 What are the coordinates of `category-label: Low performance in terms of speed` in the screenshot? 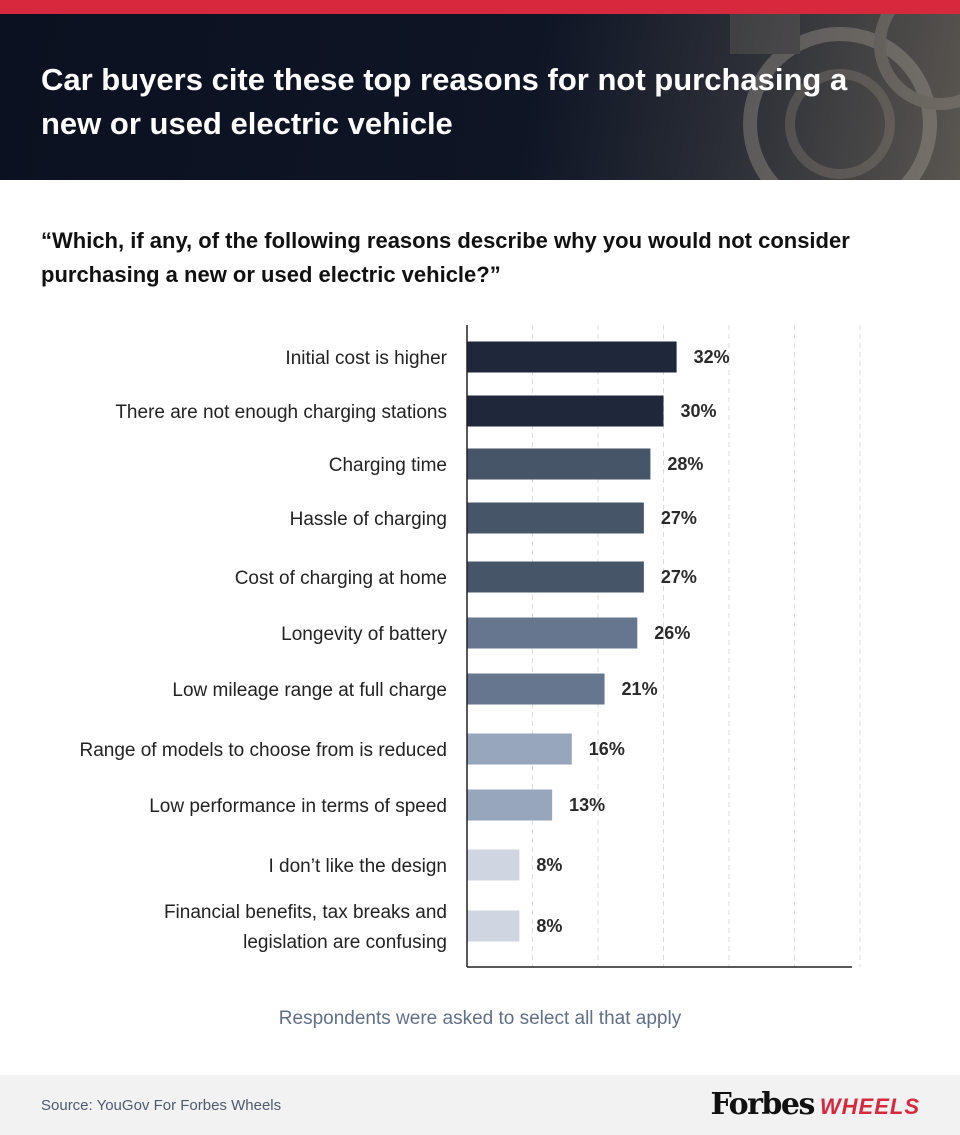 It's located at (298, 806).